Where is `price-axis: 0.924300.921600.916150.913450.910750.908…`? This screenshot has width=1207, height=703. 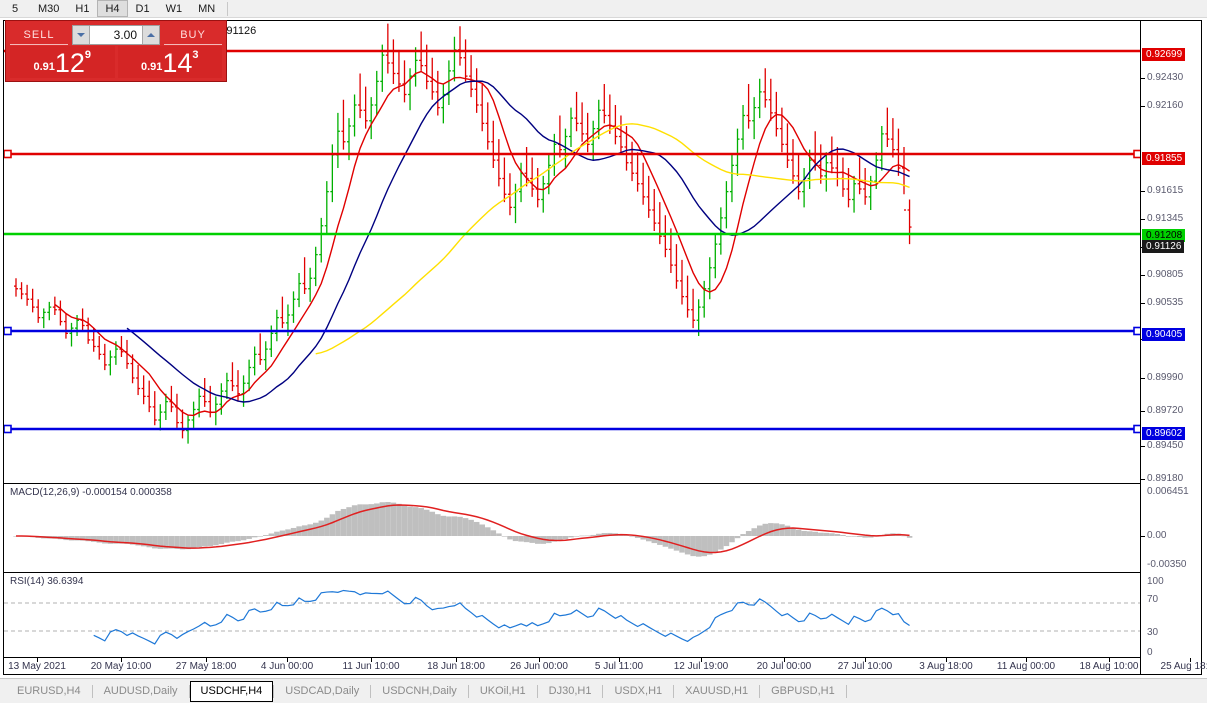 price-axis: 0.924300.921600.916150.913450.910750.908… is located at coordinates (1170, 347).